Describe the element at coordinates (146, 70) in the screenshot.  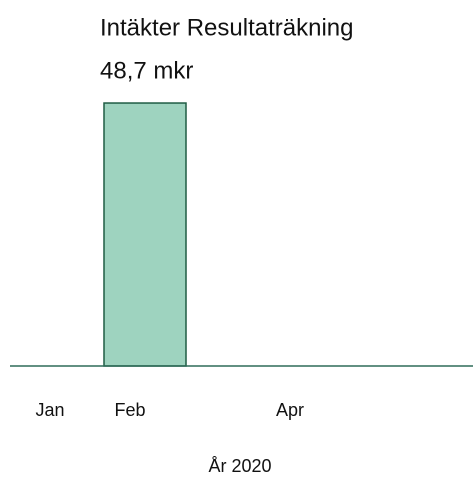
I see `data-label: 48,7 mkr` at that location.